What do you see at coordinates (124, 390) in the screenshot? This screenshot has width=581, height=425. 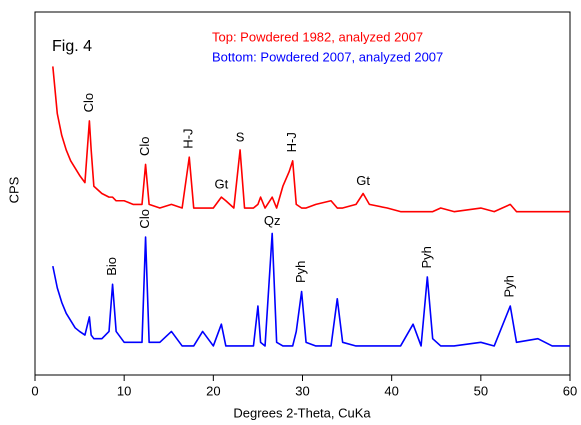 I see `x-tick-label: 10` at bounding box center [124, 390].